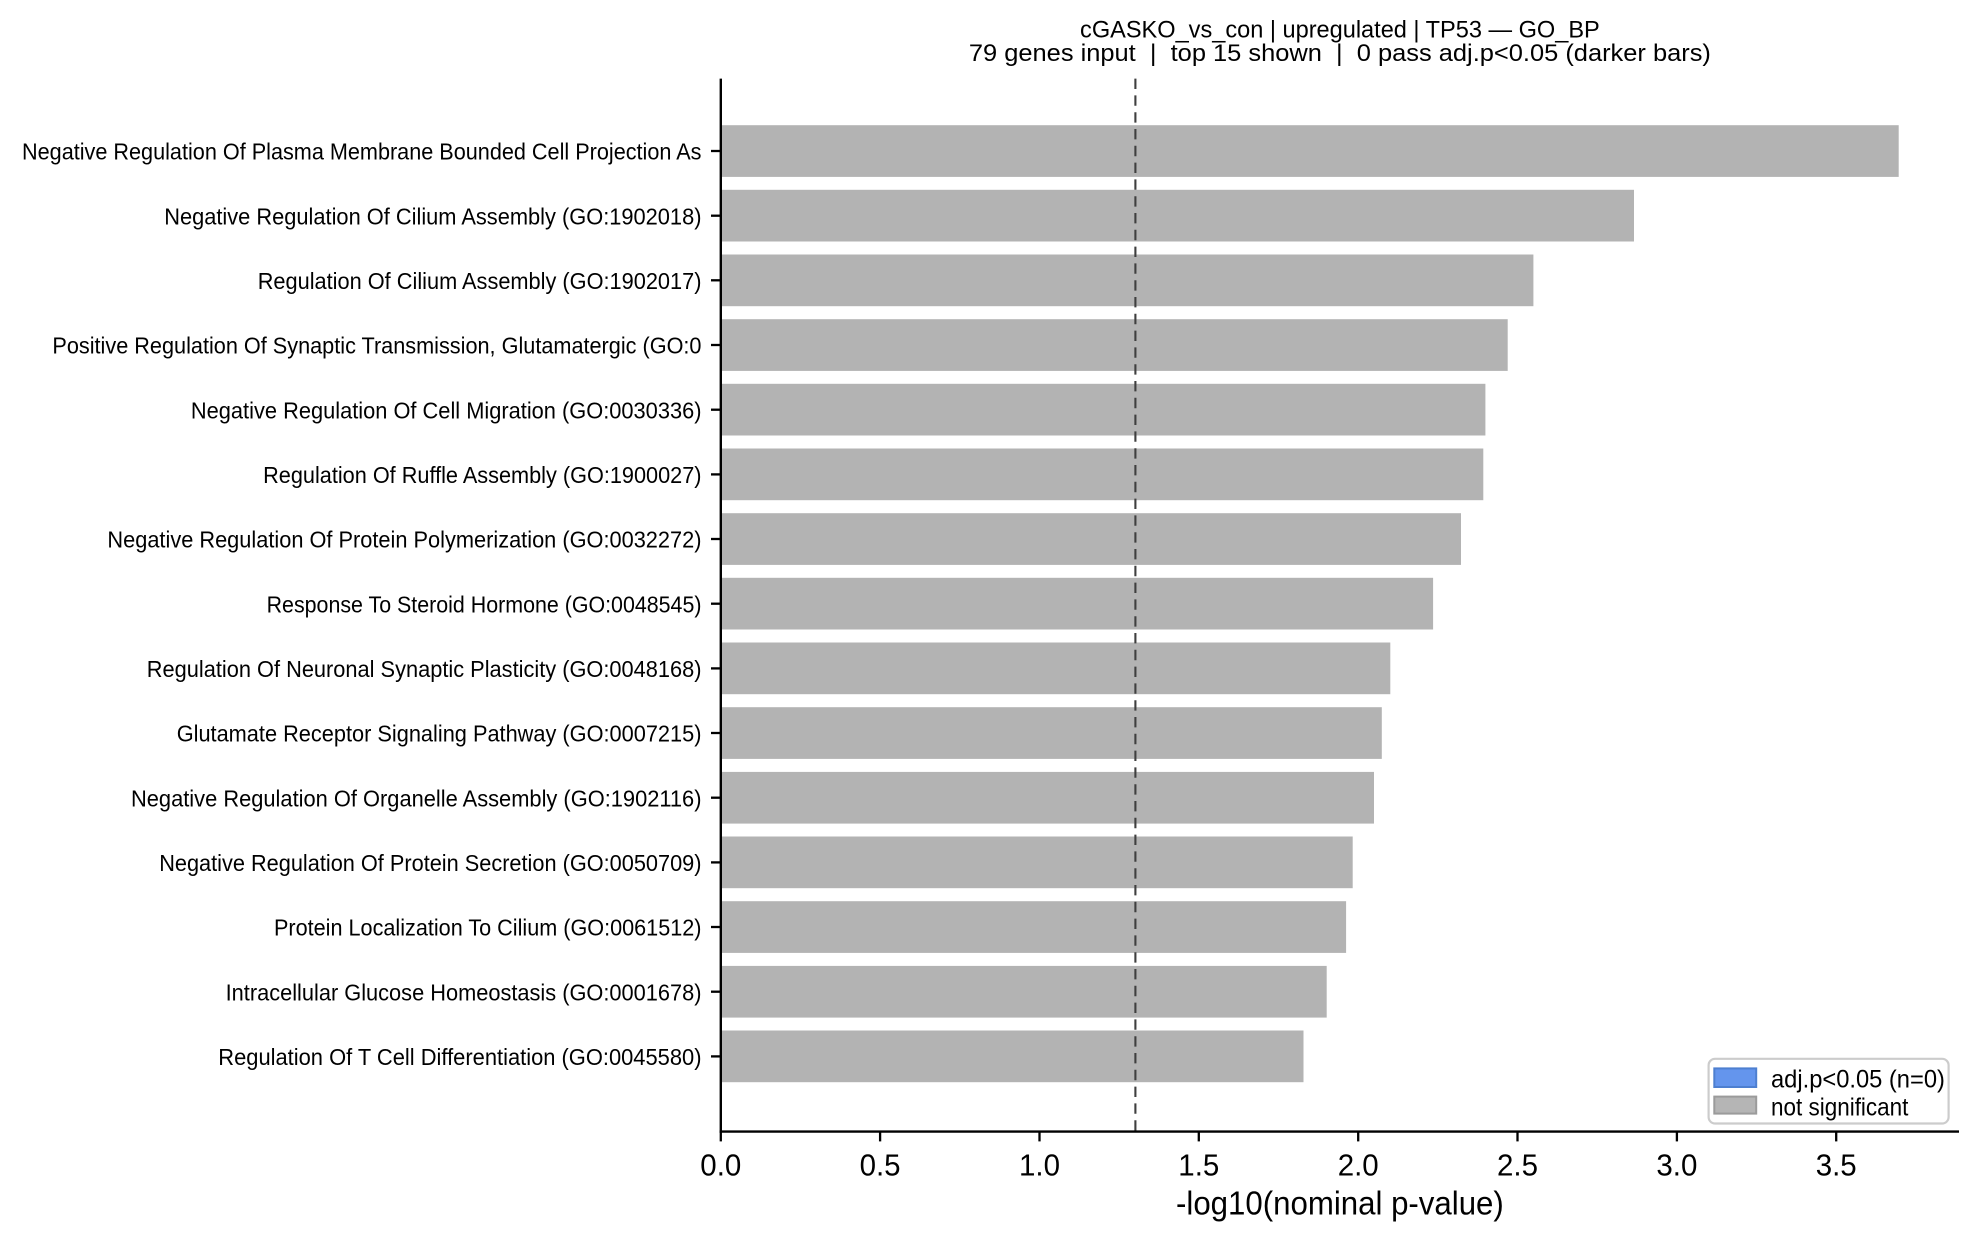  I want to click on svg-text: 2.0, so click(1358, 1165).